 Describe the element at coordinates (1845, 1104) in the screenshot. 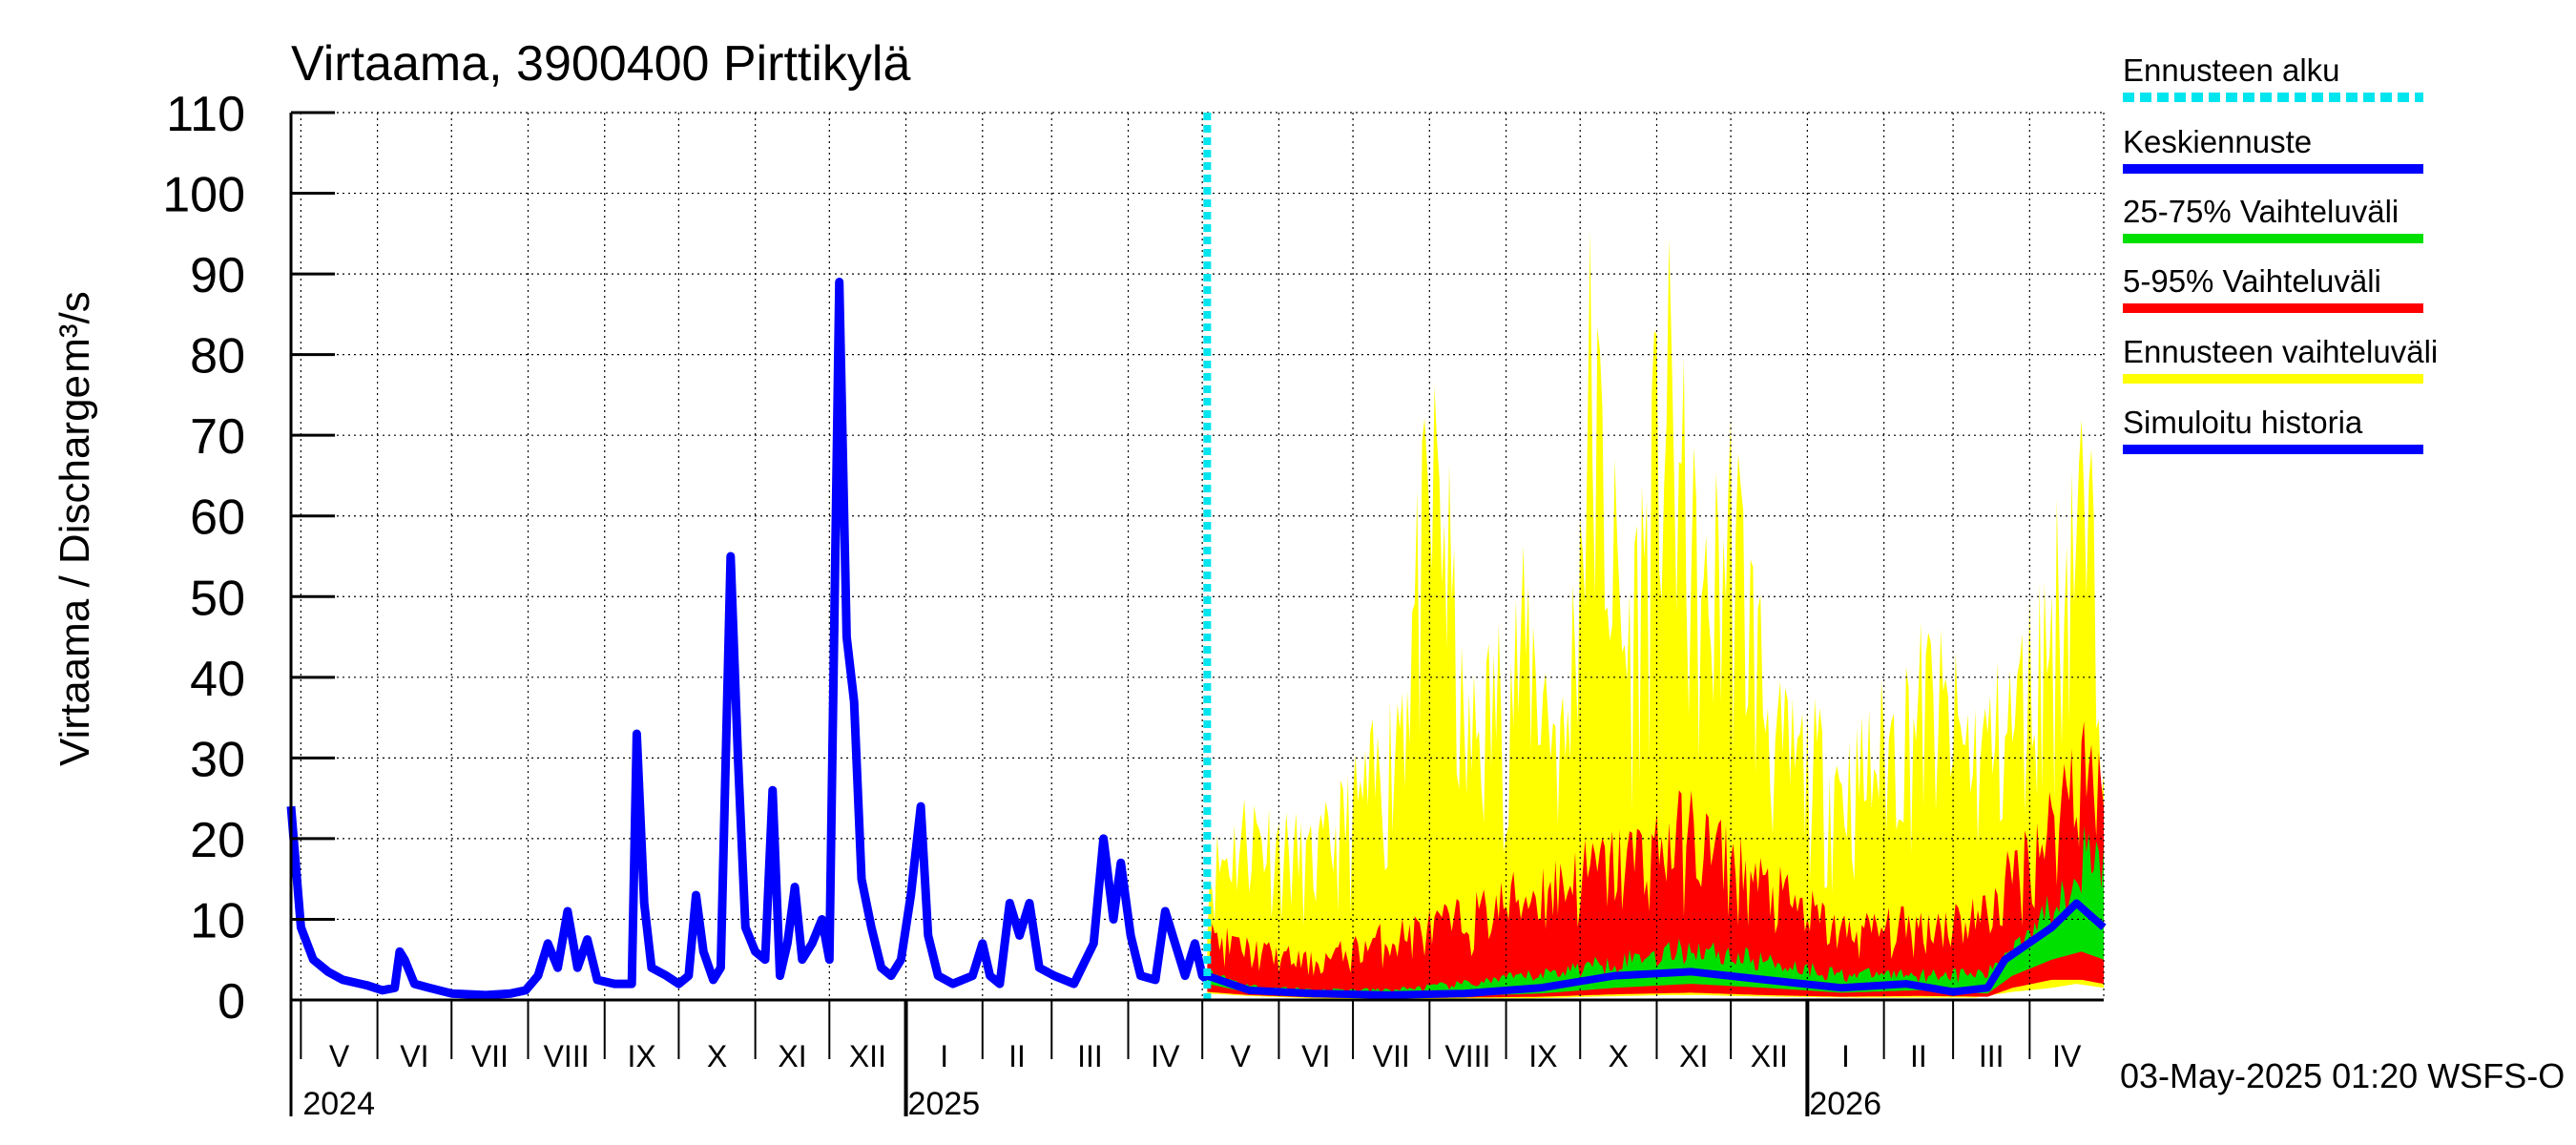

I see `year-label: 2026` at that location.